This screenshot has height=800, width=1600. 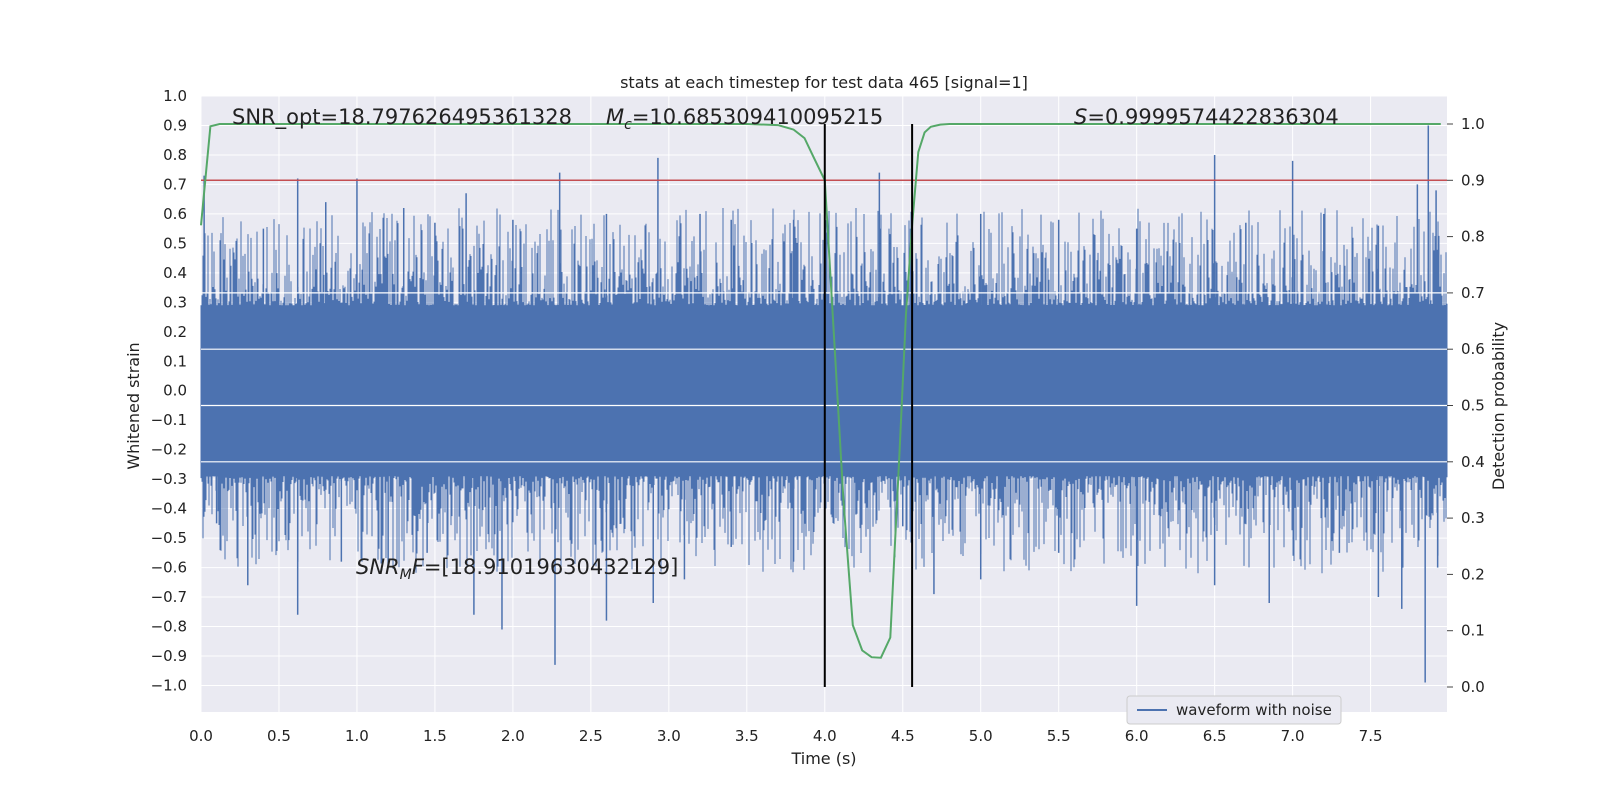 What do you see at coordinates (357, 736) in the screenshot?
I see `x-tick-label: 1.0` at bounding box center [357, 736].